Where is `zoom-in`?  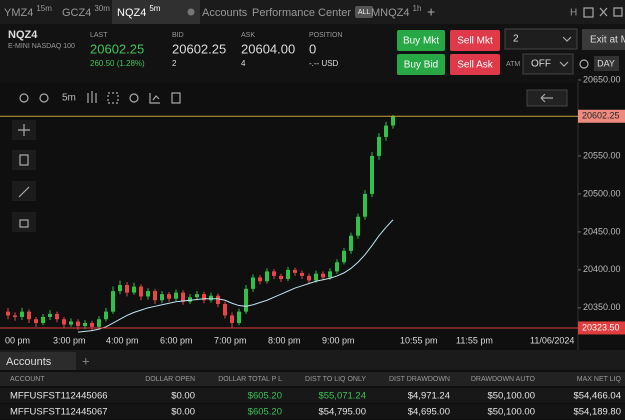 zoom-in is located at coordinates (24, 98).